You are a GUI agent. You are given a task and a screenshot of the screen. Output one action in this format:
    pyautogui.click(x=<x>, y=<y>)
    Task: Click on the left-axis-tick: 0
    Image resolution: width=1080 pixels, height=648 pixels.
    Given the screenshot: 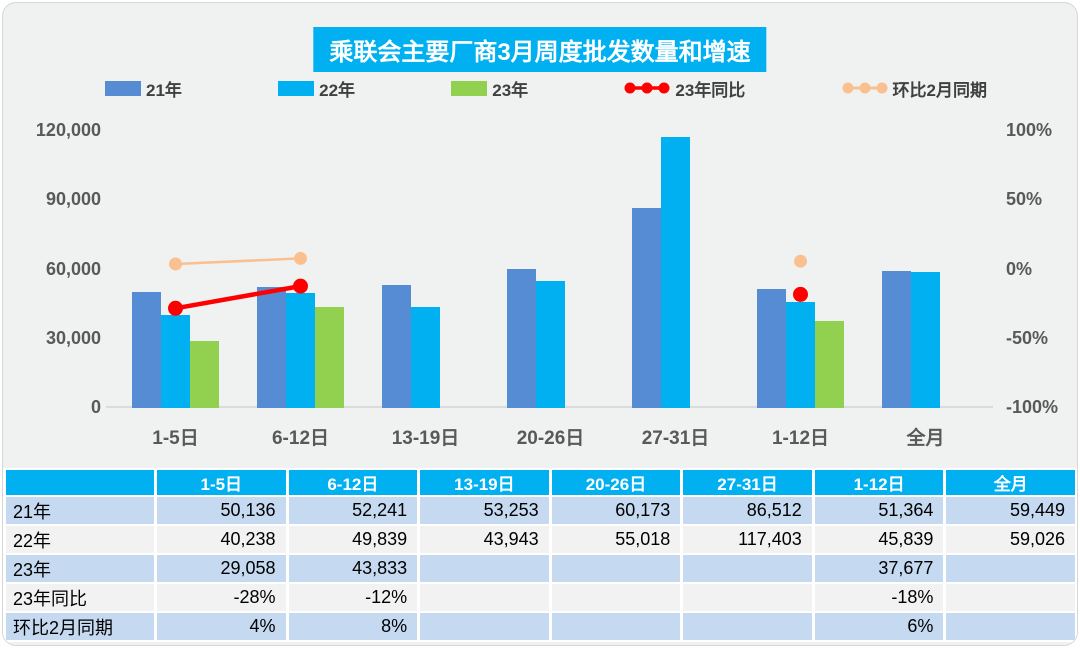 What is the action you would take?
    pyautogui.click(x=95, y=407)
    